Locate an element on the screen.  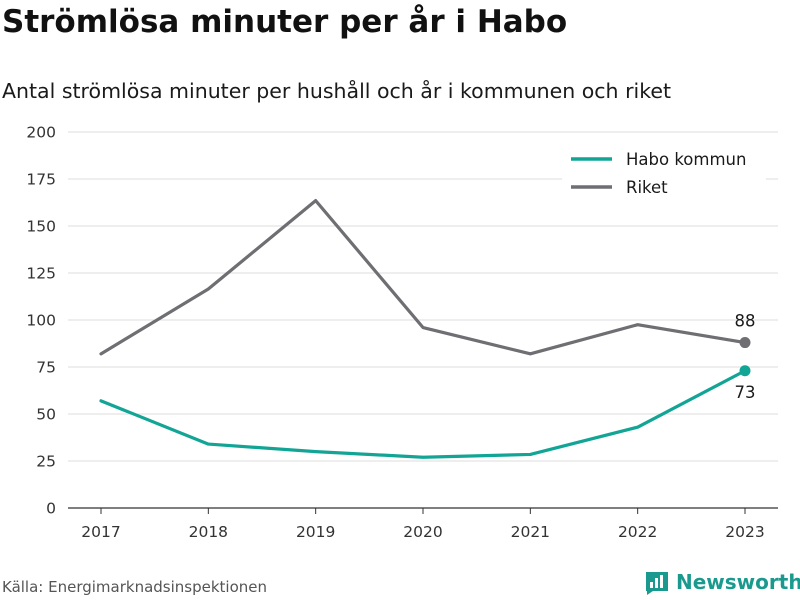
legend: Habo kommun Riket is located at coordinates (664, 175).